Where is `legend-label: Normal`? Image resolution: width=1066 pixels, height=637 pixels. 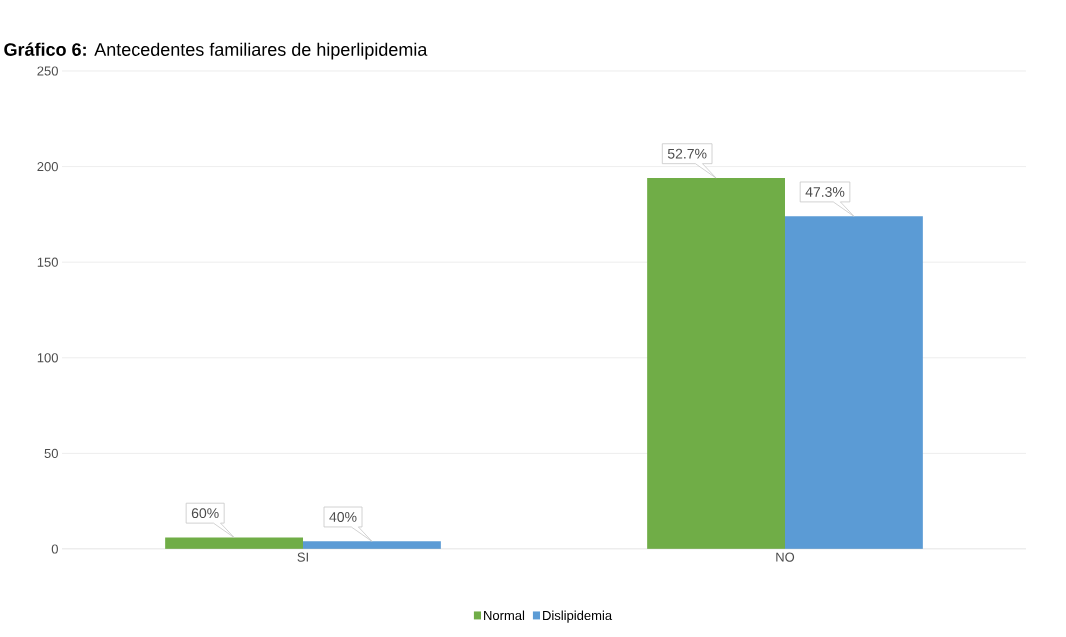
legend-label: Normal is located at coordinates (504, 615).